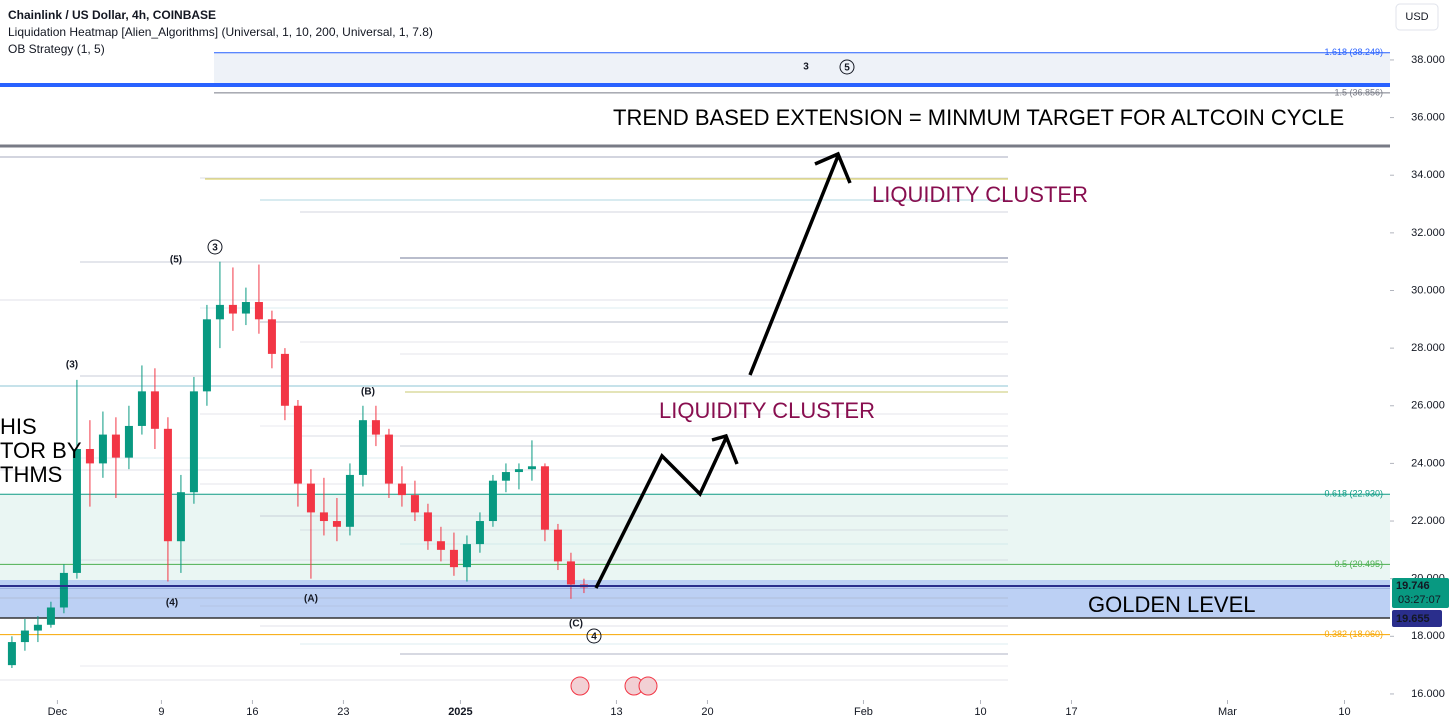 This screenshot has width=1453, height=727. What do you see at coordinates (1413, 619) in the screenshot?
I see `level-label: 19.655` at bounding box center [1413, 619].